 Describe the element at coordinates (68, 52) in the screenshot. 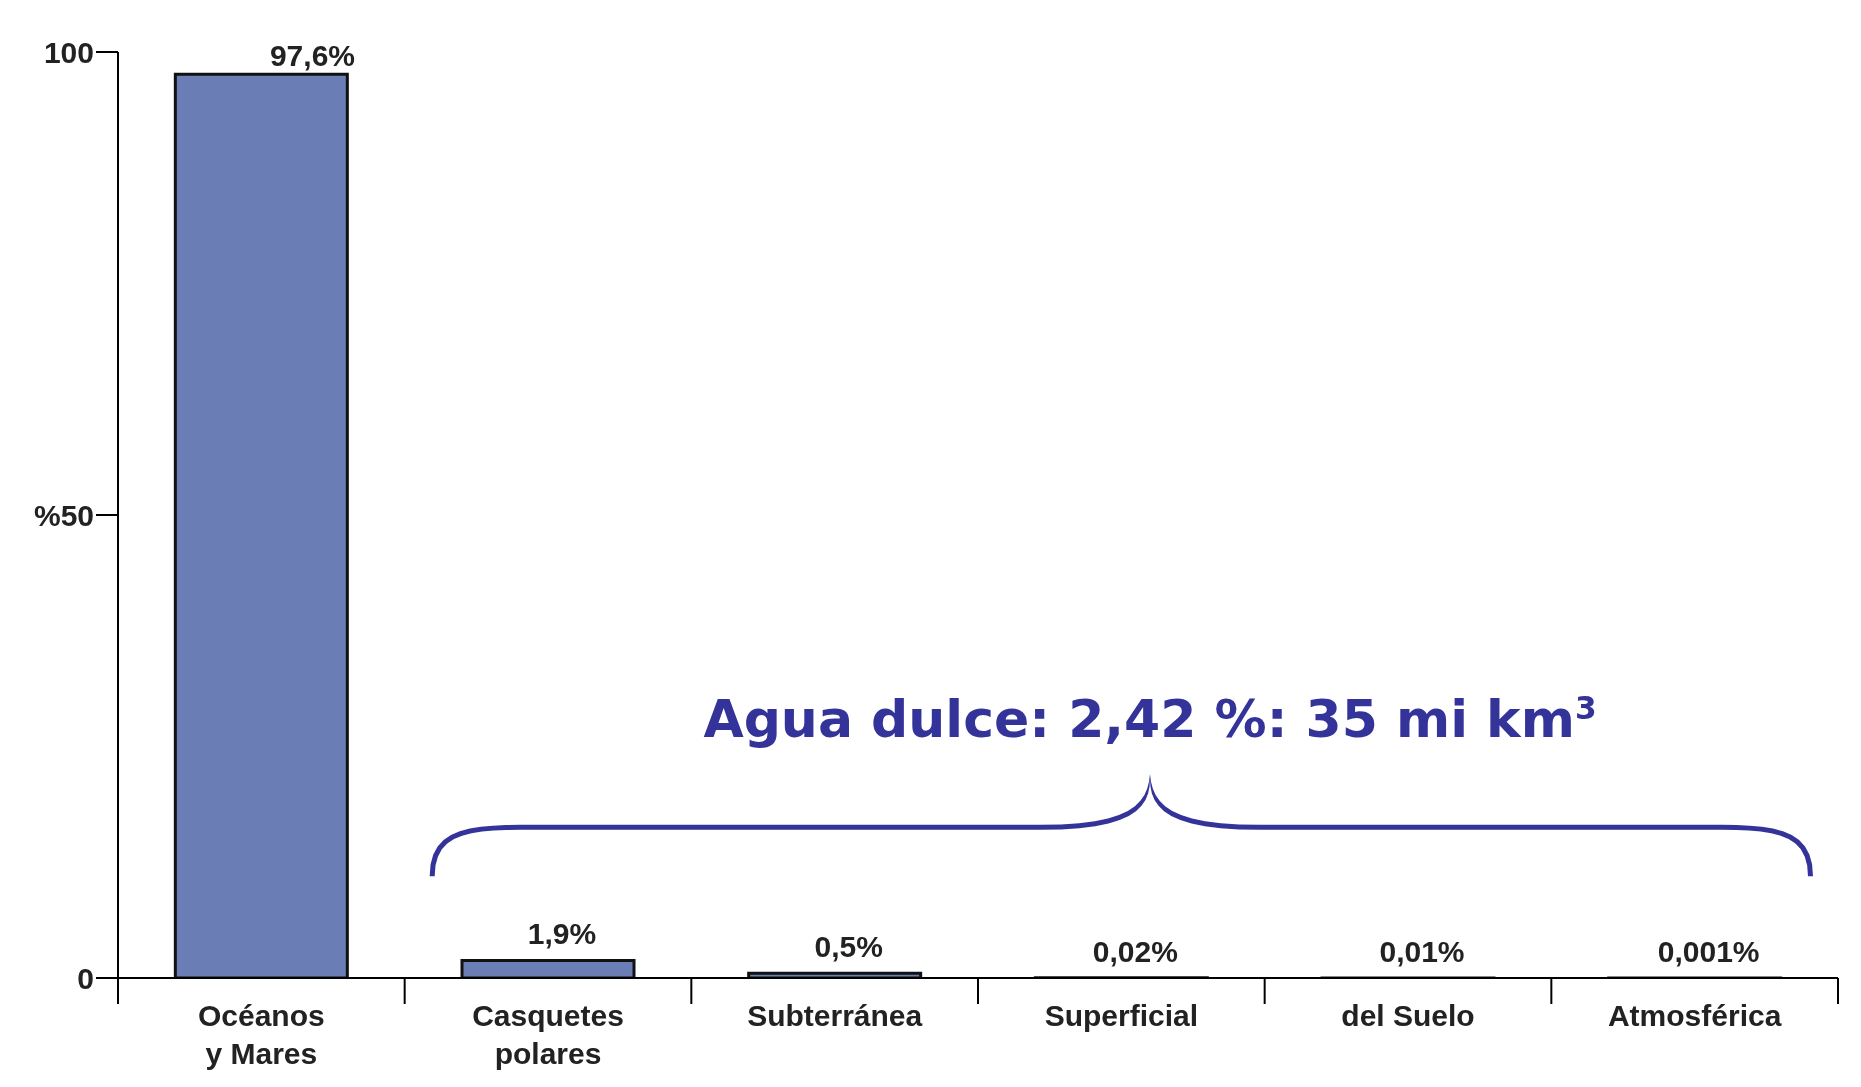

I see `y-tick-label: 100` at that location.